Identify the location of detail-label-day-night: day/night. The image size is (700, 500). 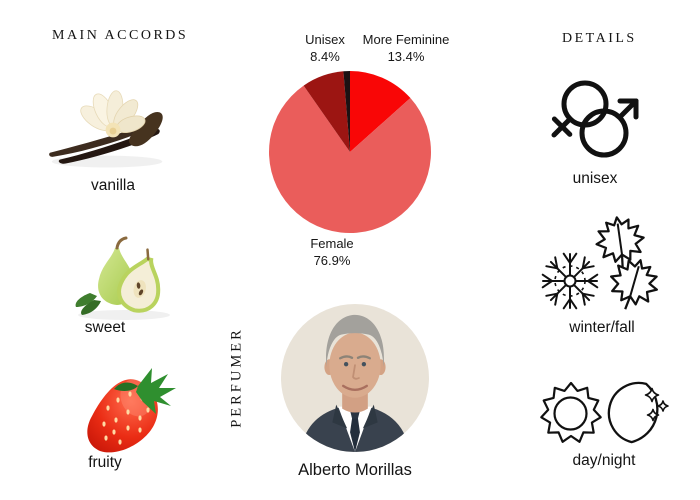
(604, 460).